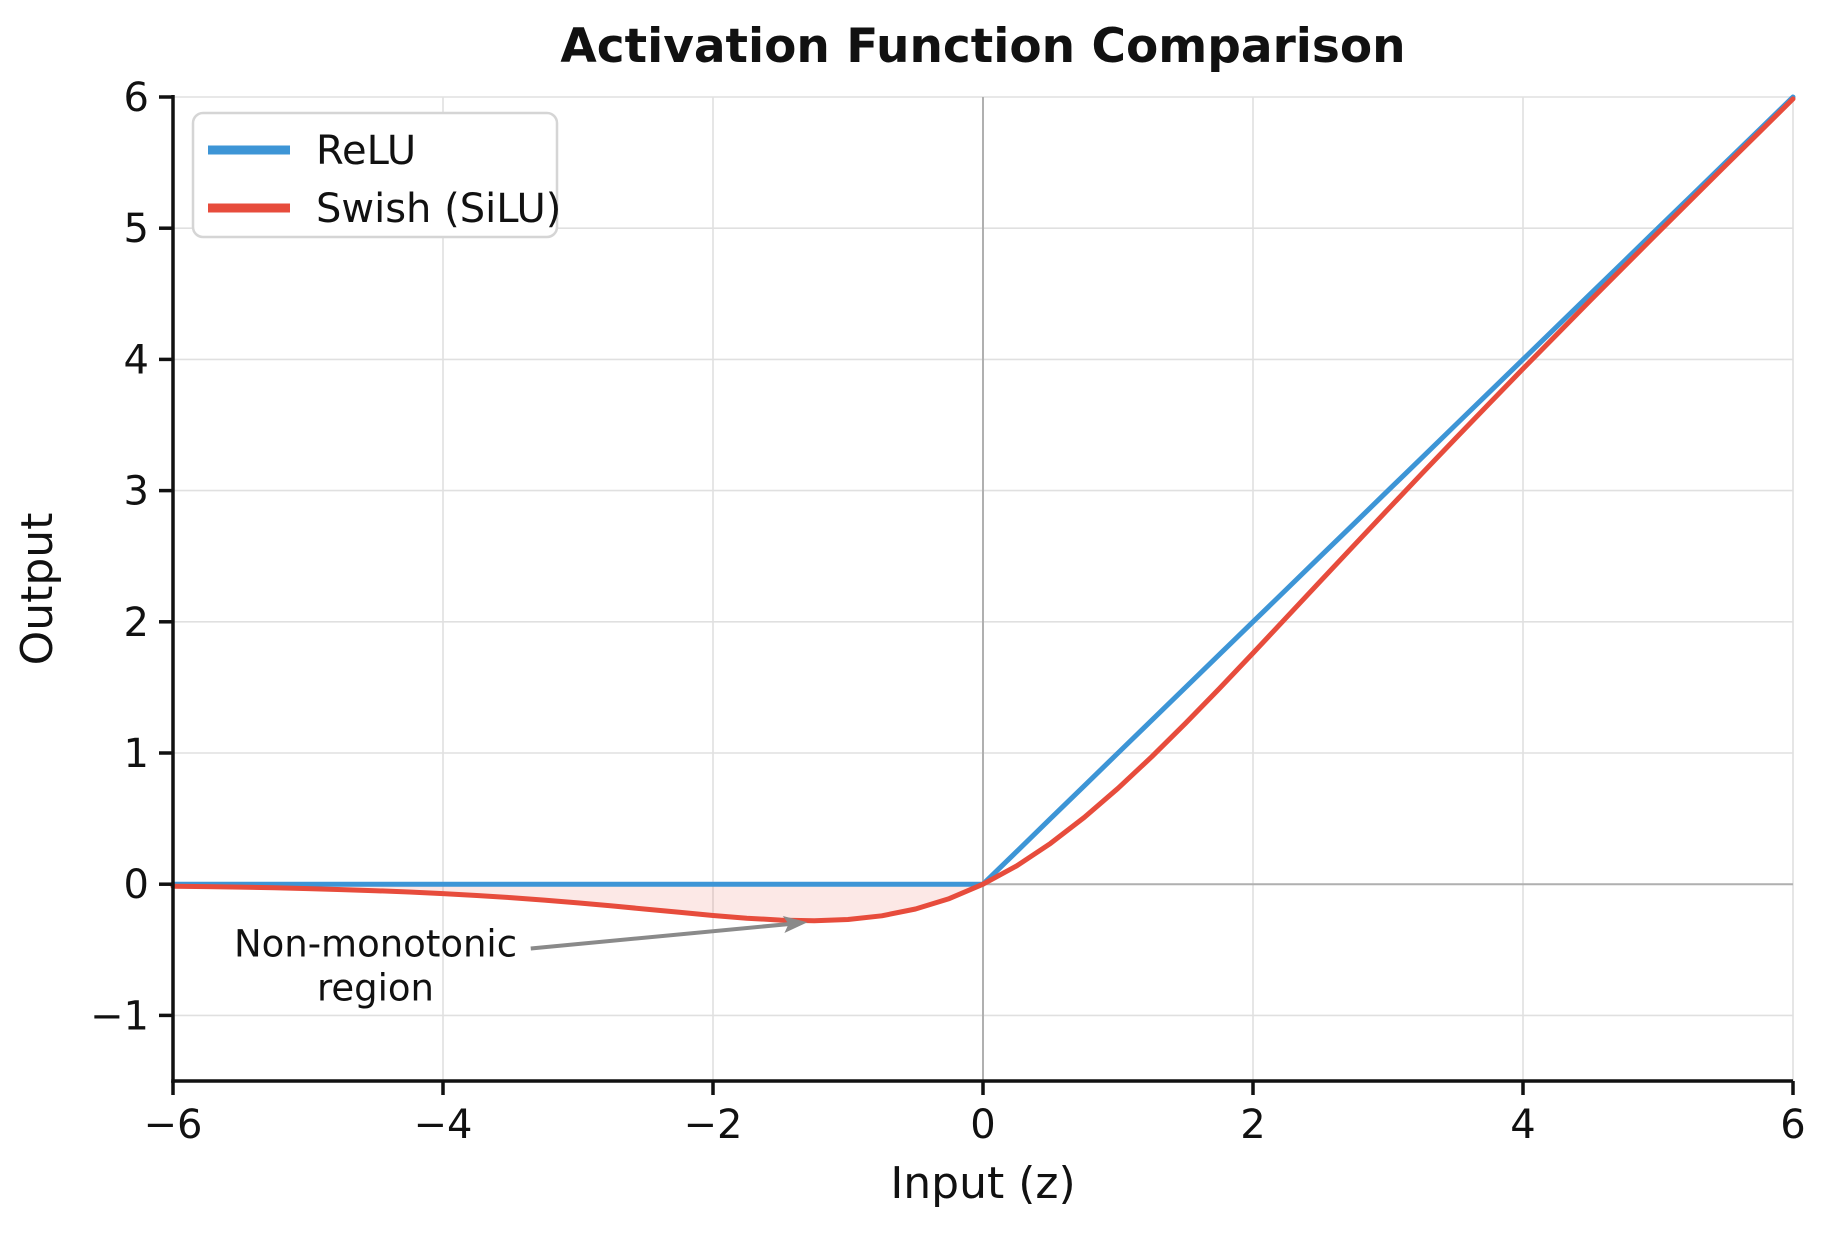  I want to click on y-tick-label: 4, so click(136, 360).